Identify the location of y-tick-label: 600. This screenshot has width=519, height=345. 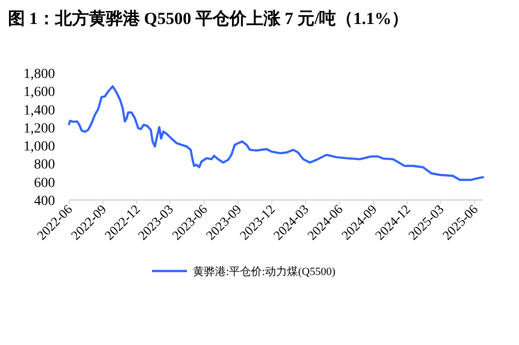
(44, 183).